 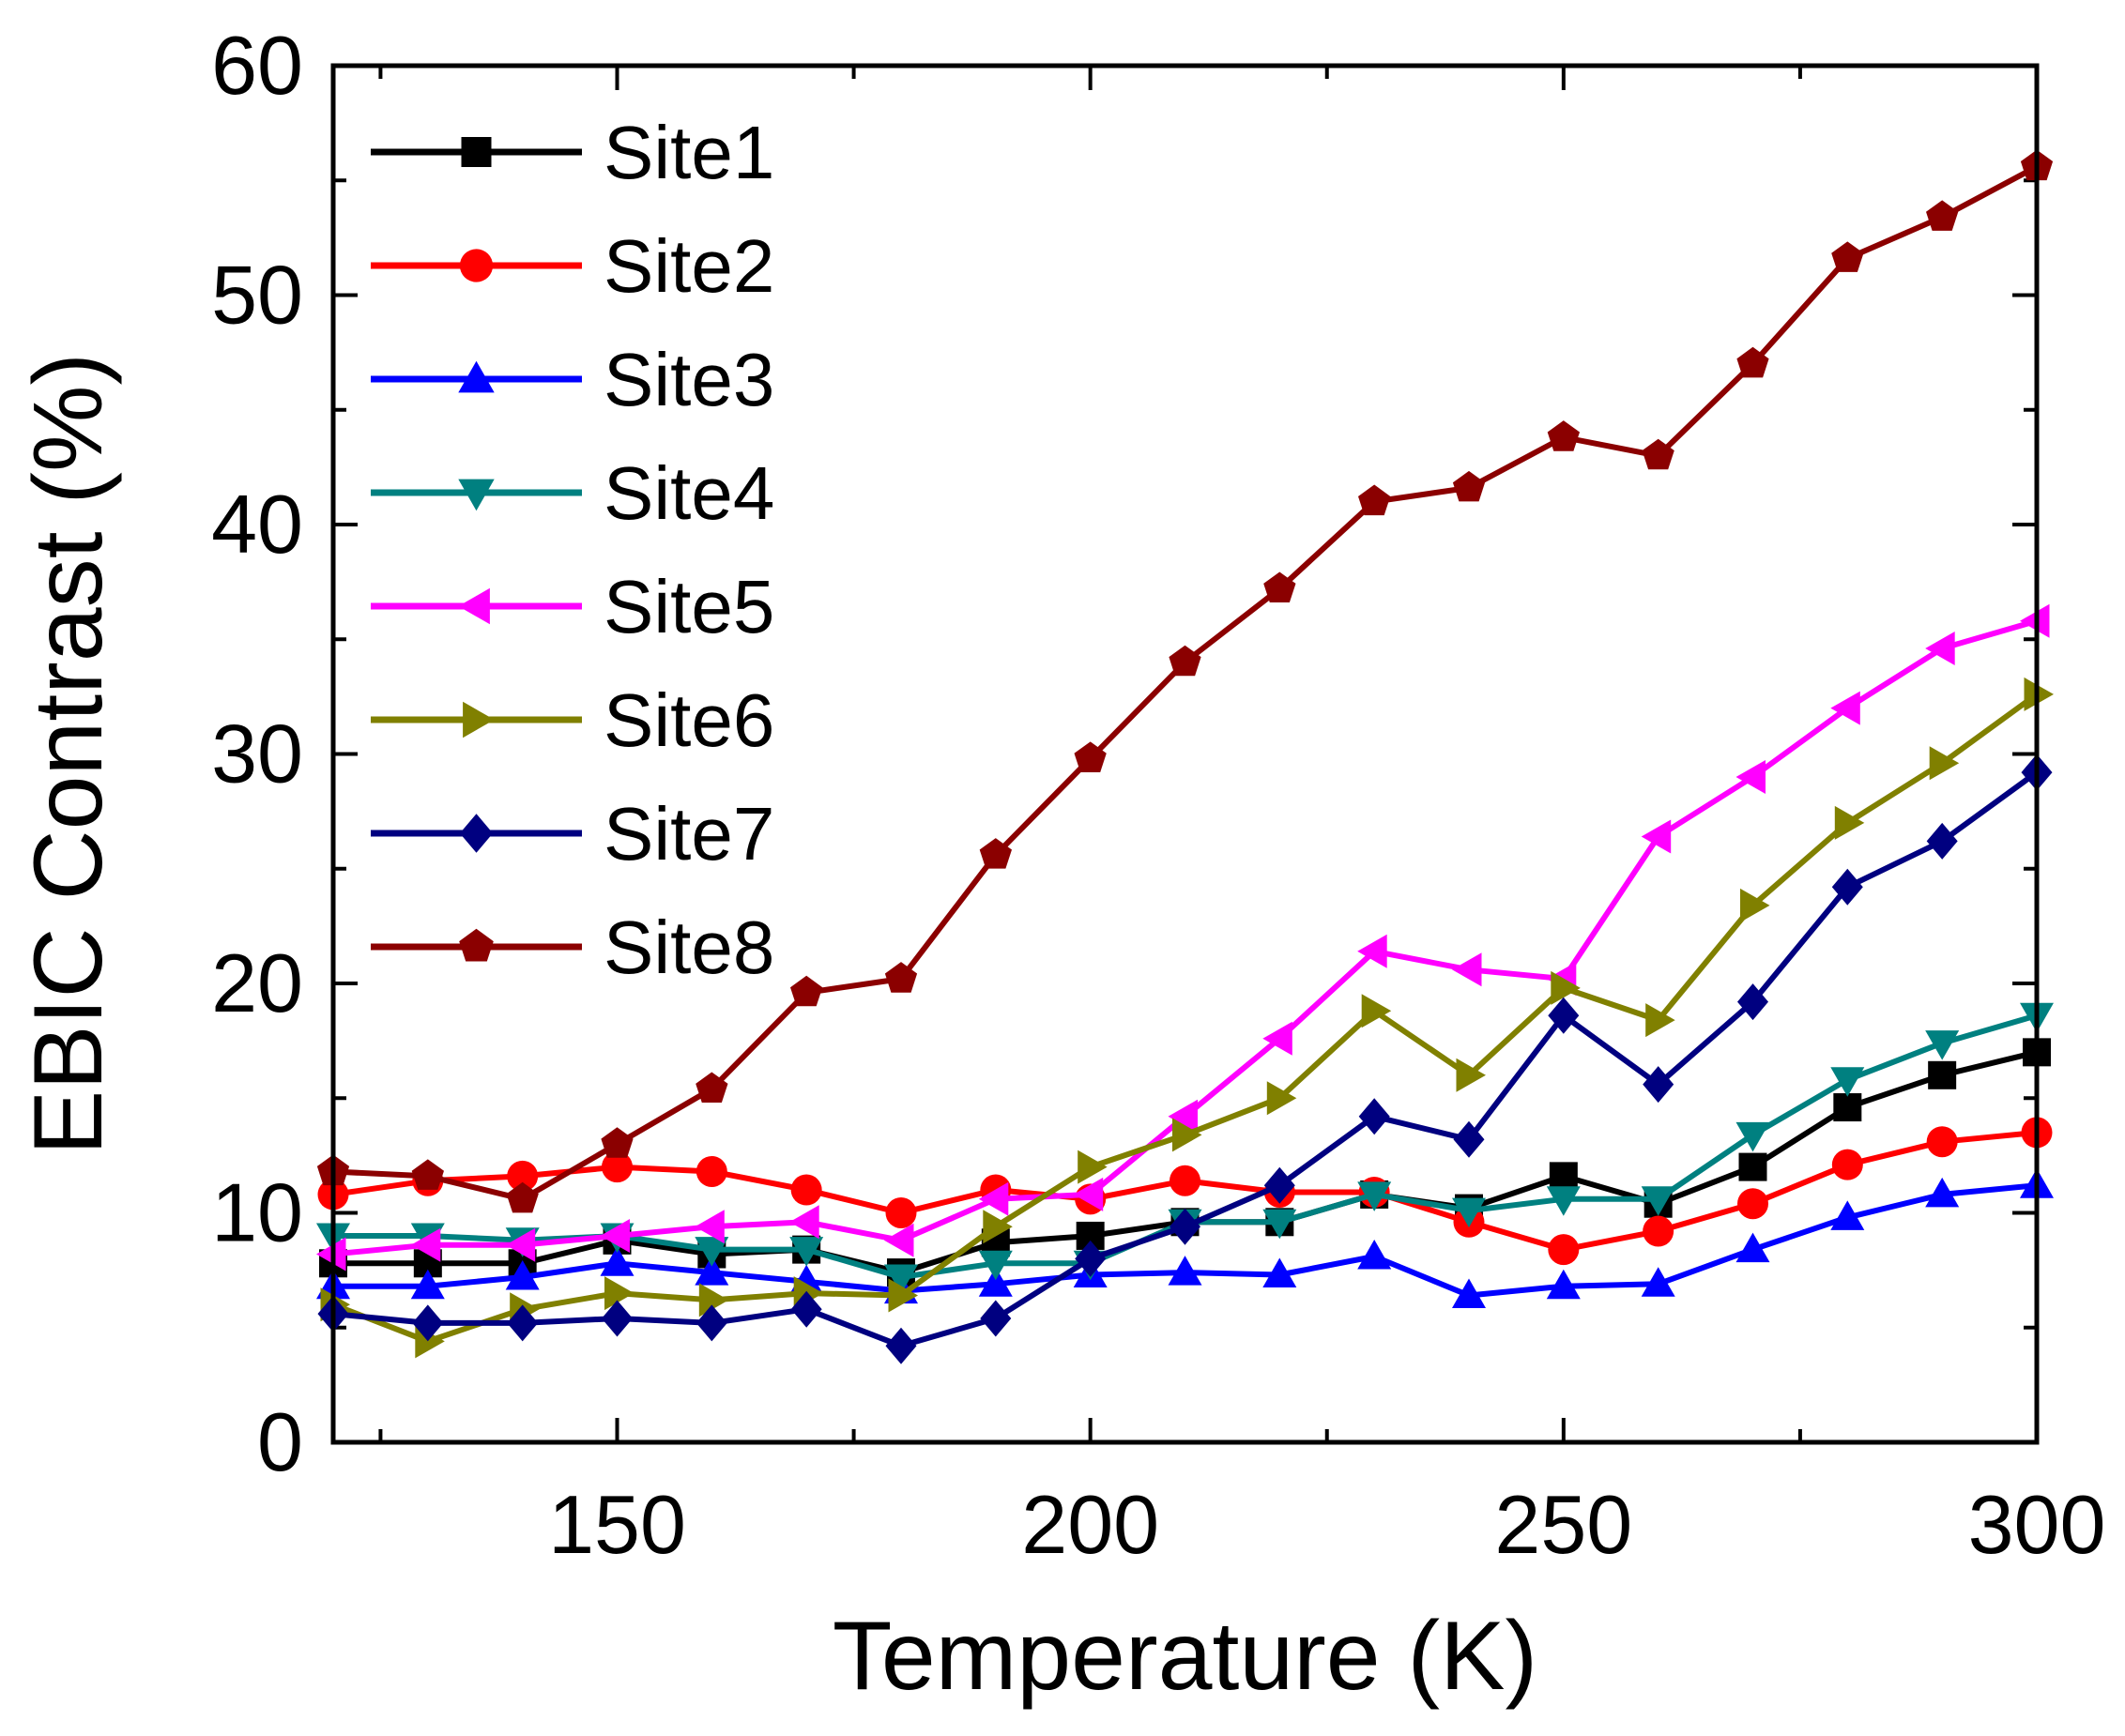 What do you see at coordinates (1090, 1524) in the screenshot?
I see `x-tick-label: 200` at bounding box center [1090, 1524].